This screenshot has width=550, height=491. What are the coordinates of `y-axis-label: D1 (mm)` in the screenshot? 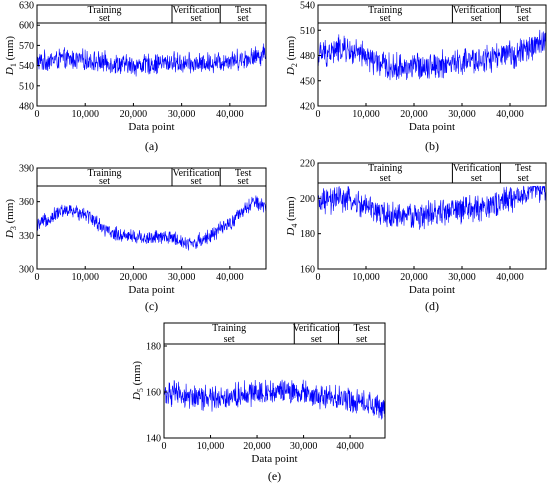 It's located at (11, 56).